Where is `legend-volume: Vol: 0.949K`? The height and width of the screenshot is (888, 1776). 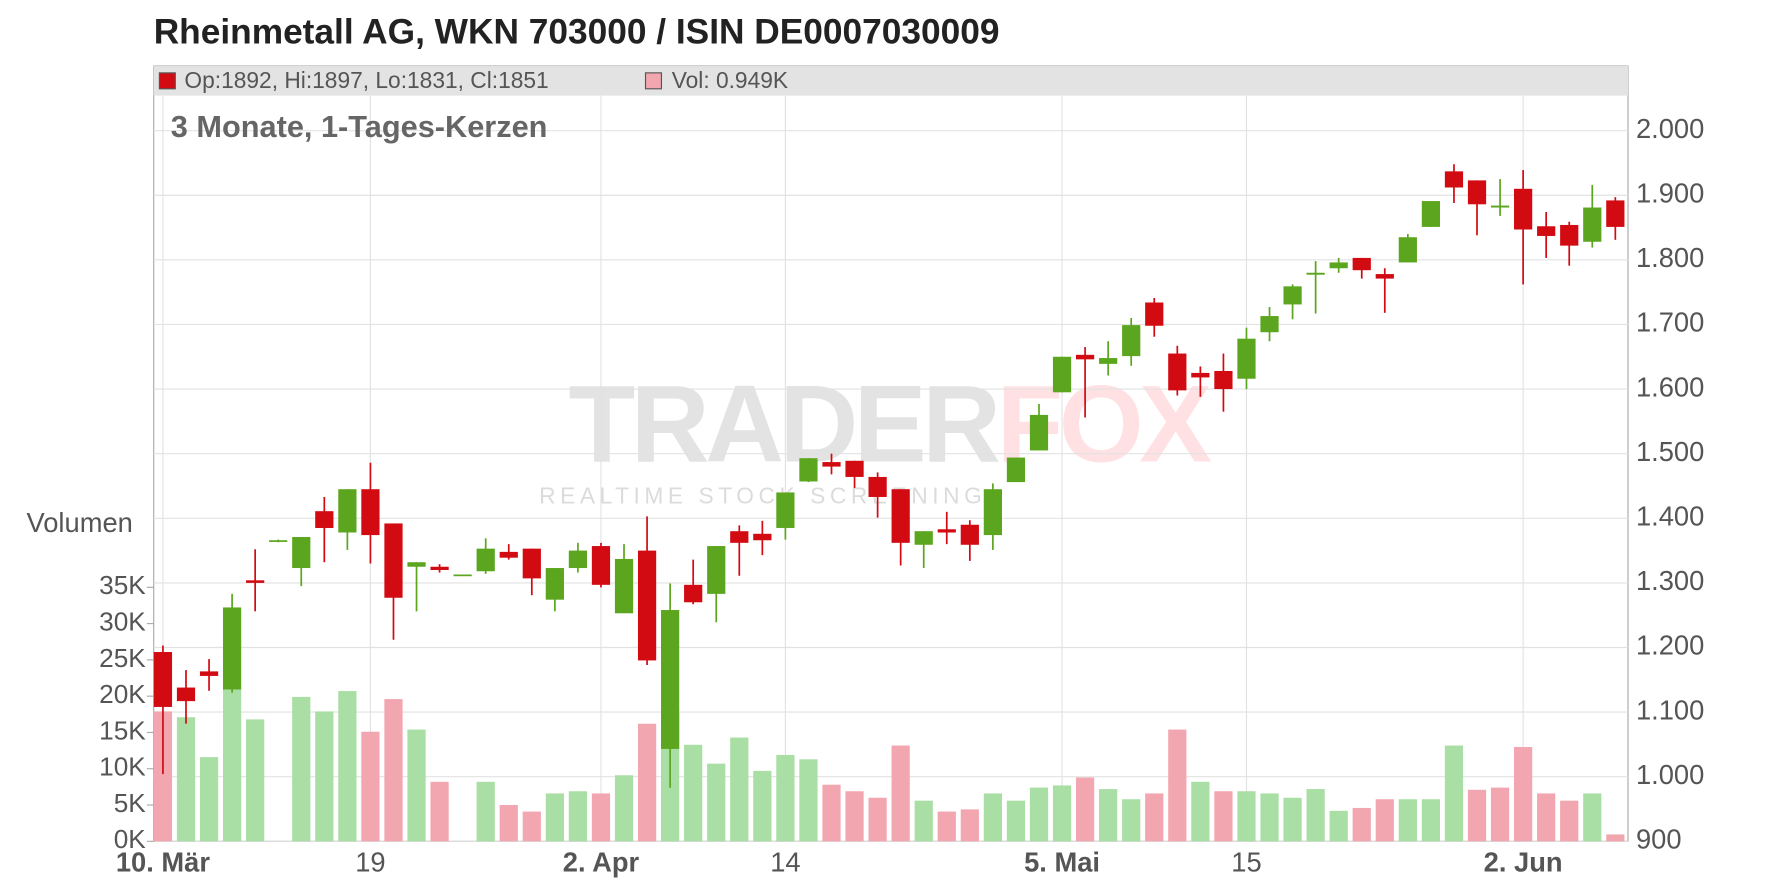 legend-volume: Vol: 0.949K is located at coordinates (730, 80).